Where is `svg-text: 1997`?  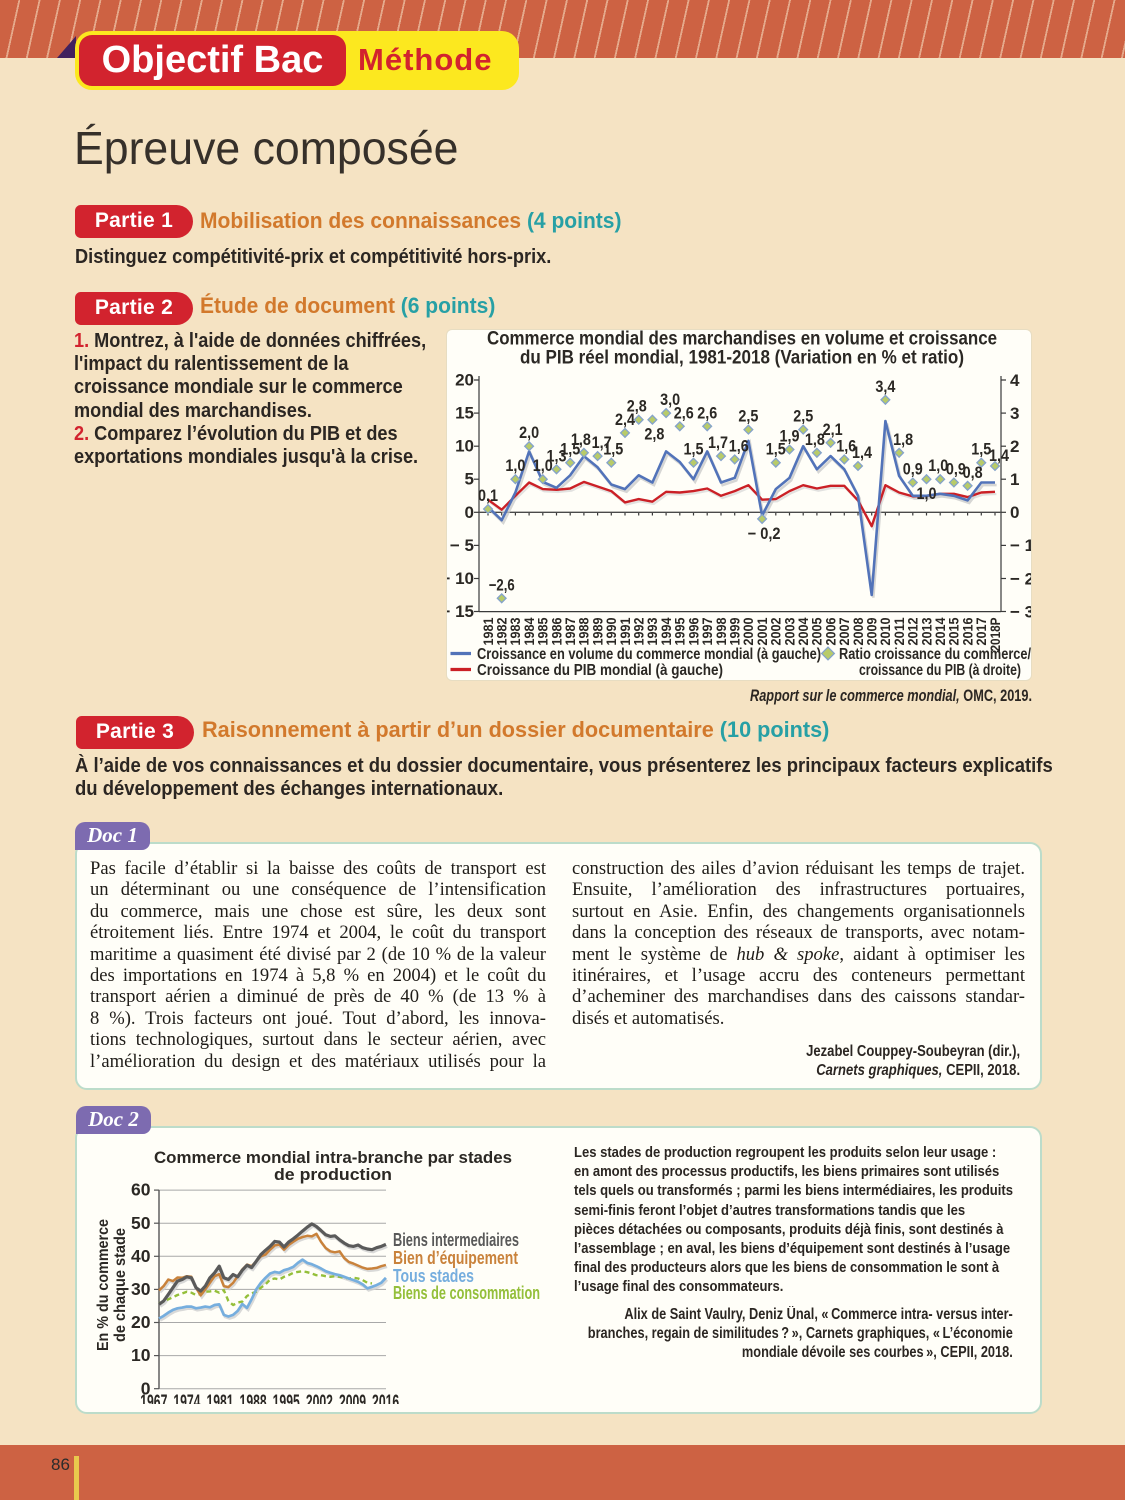 svg-text: 1997 is located at coordinates (707, 631).